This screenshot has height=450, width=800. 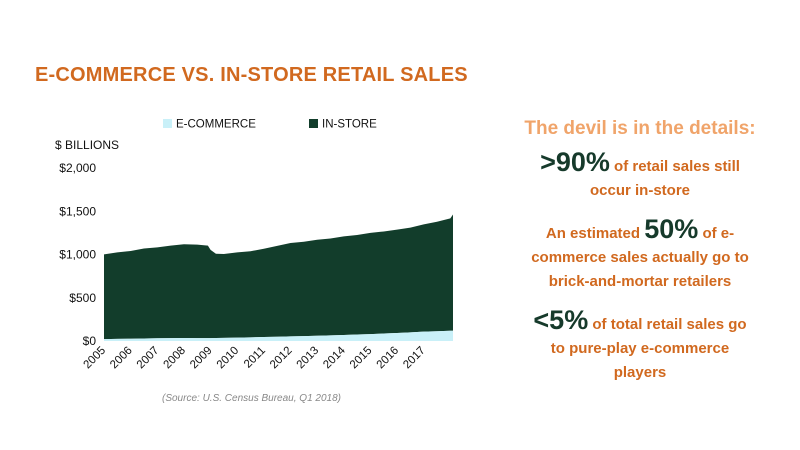 I want to click on x-tick-label: 2007, so click(x=148, y=358).